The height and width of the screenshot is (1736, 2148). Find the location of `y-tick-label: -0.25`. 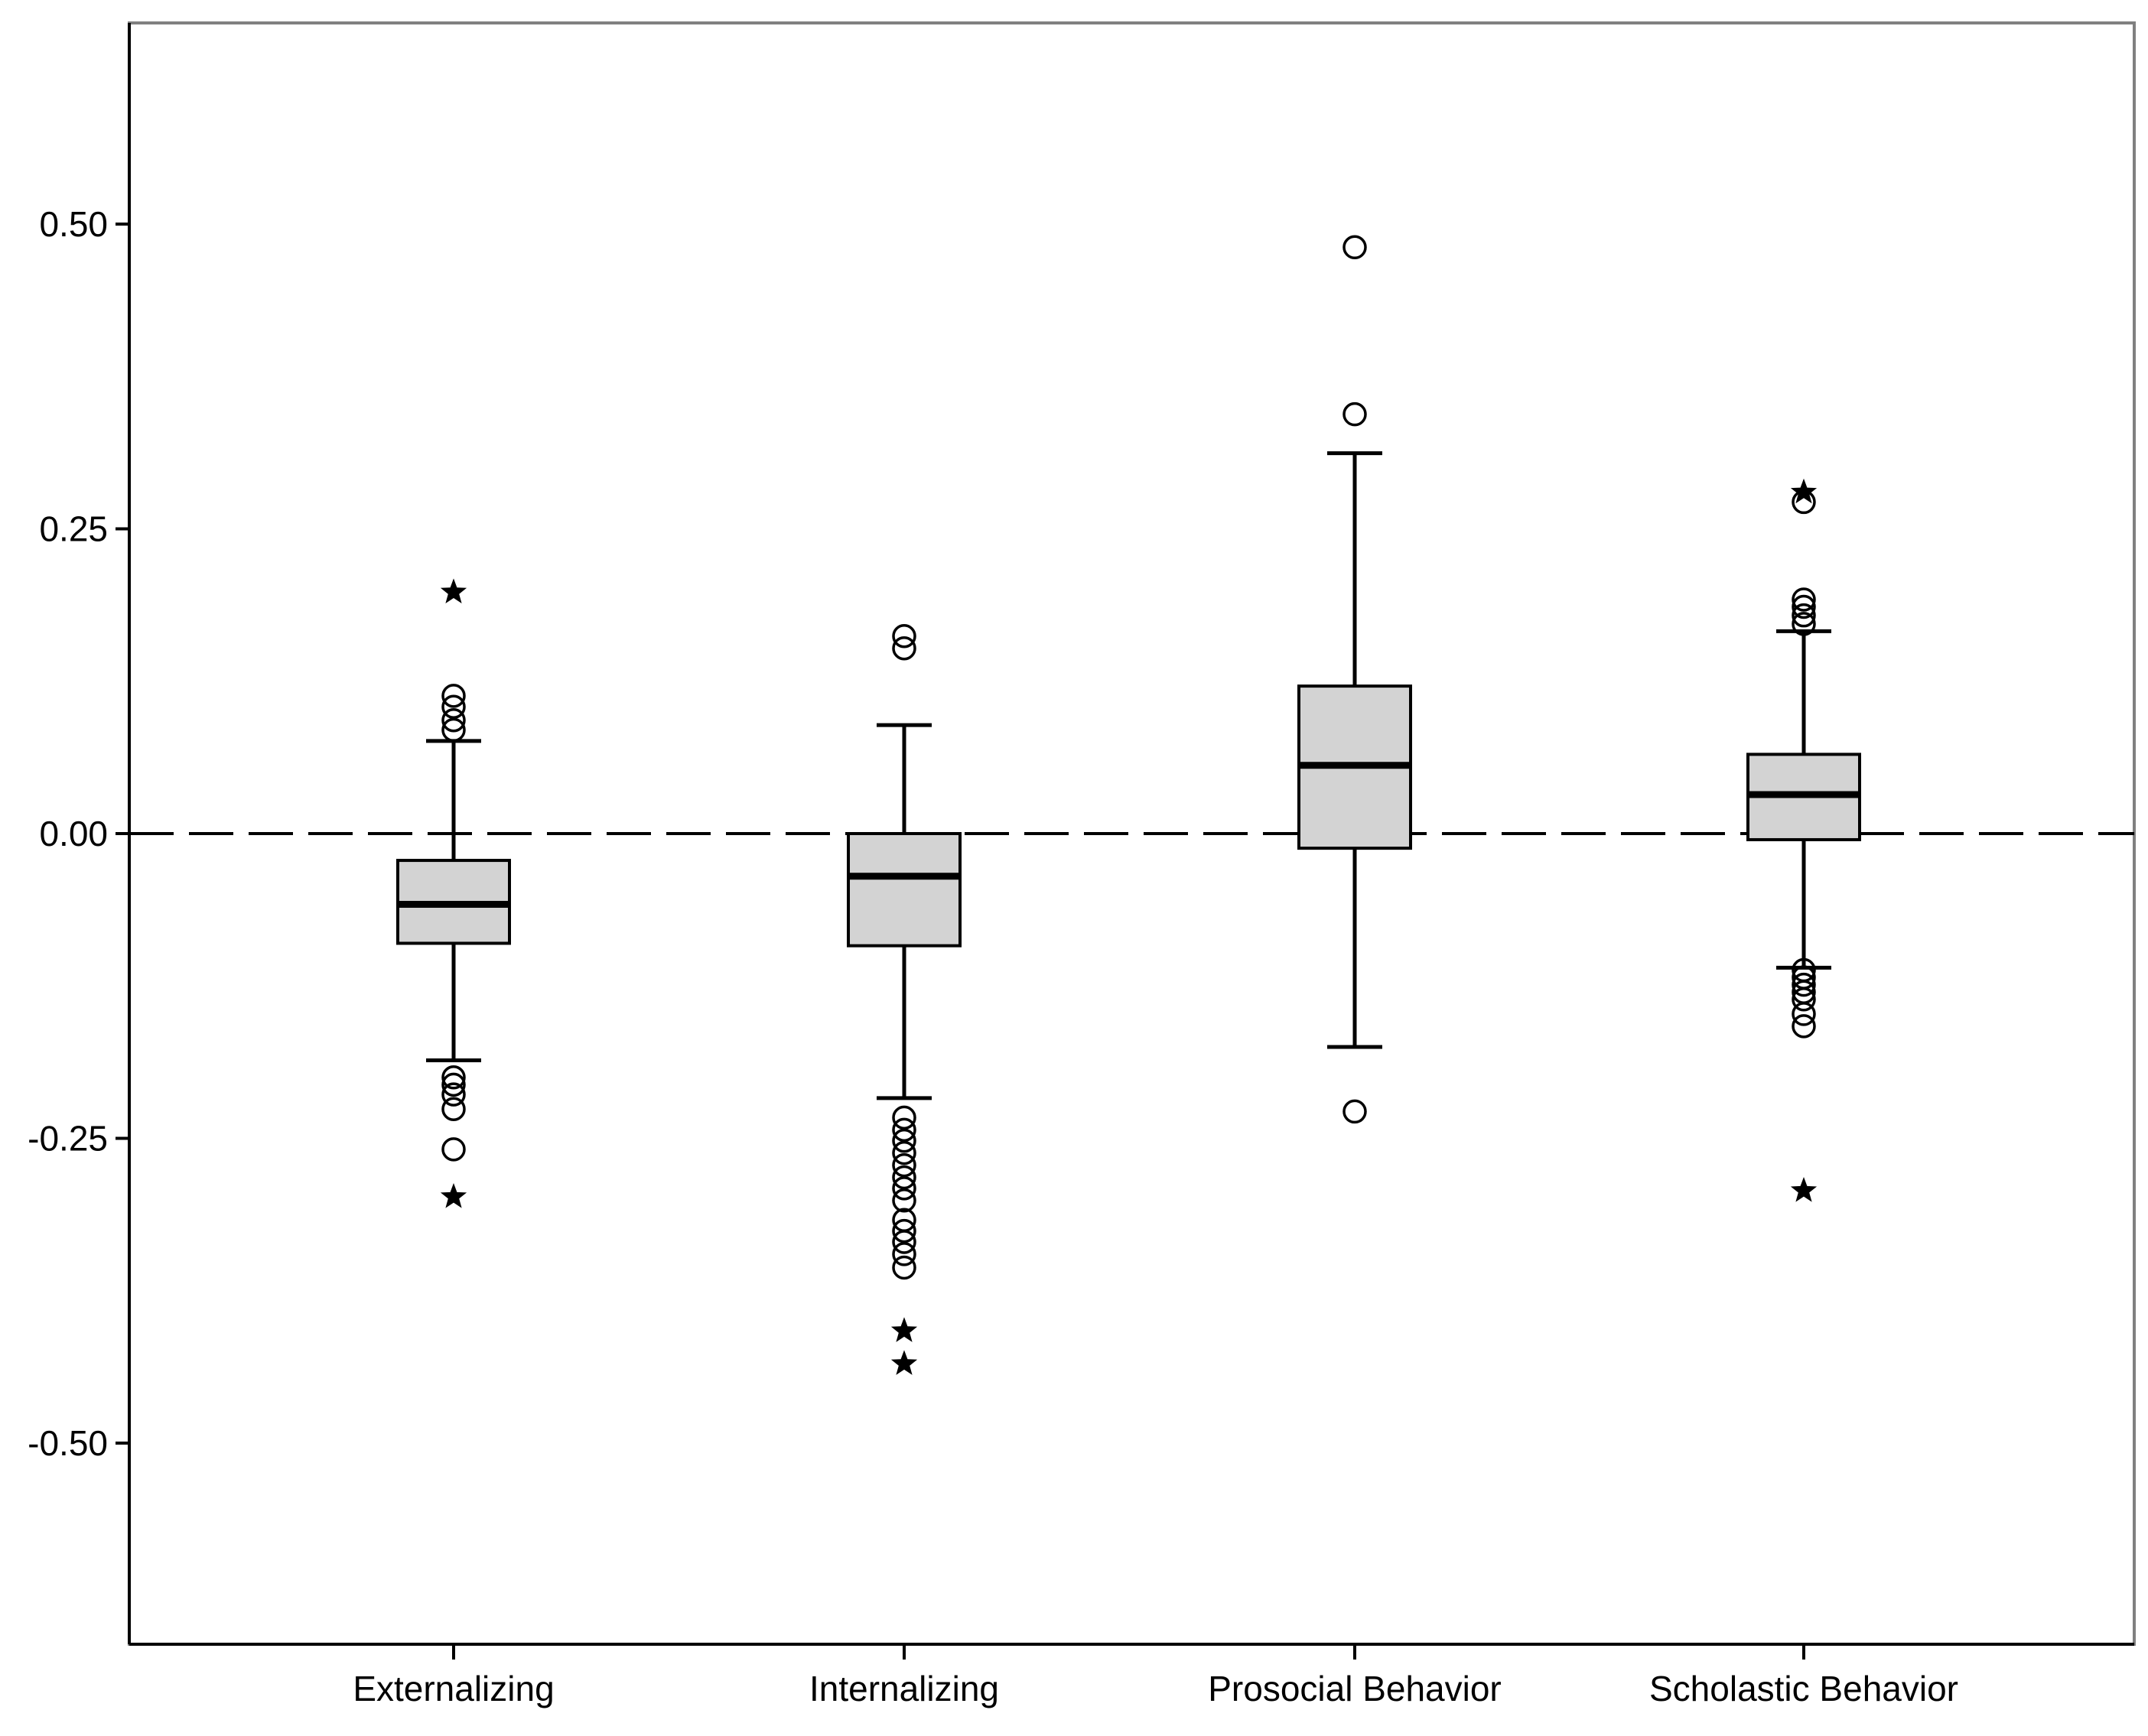

y-tick-label: -0.25 is located at coordinates (68, 1138).